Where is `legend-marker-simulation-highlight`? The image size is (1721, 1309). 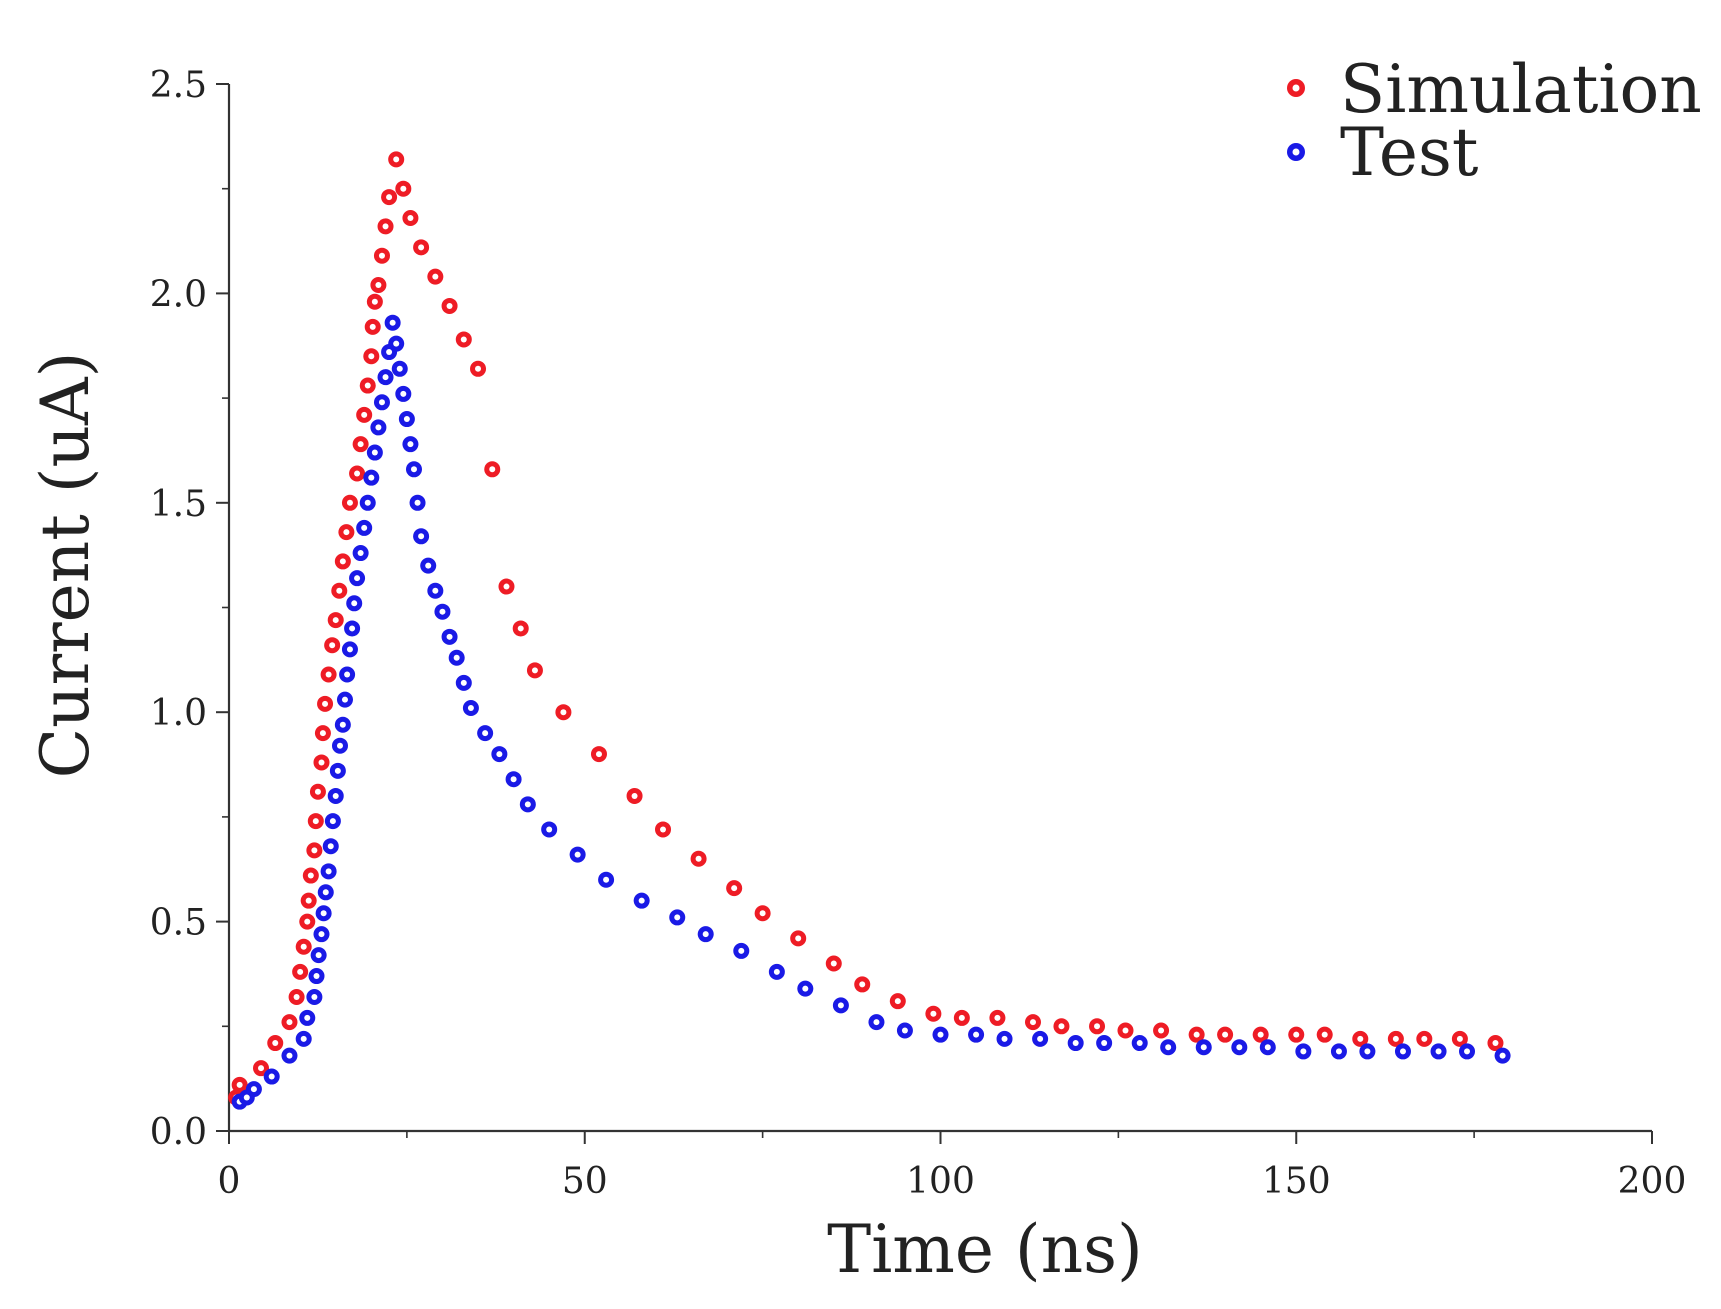
legend-marker-simulation-highlight is located at coordinates (1296, 88).